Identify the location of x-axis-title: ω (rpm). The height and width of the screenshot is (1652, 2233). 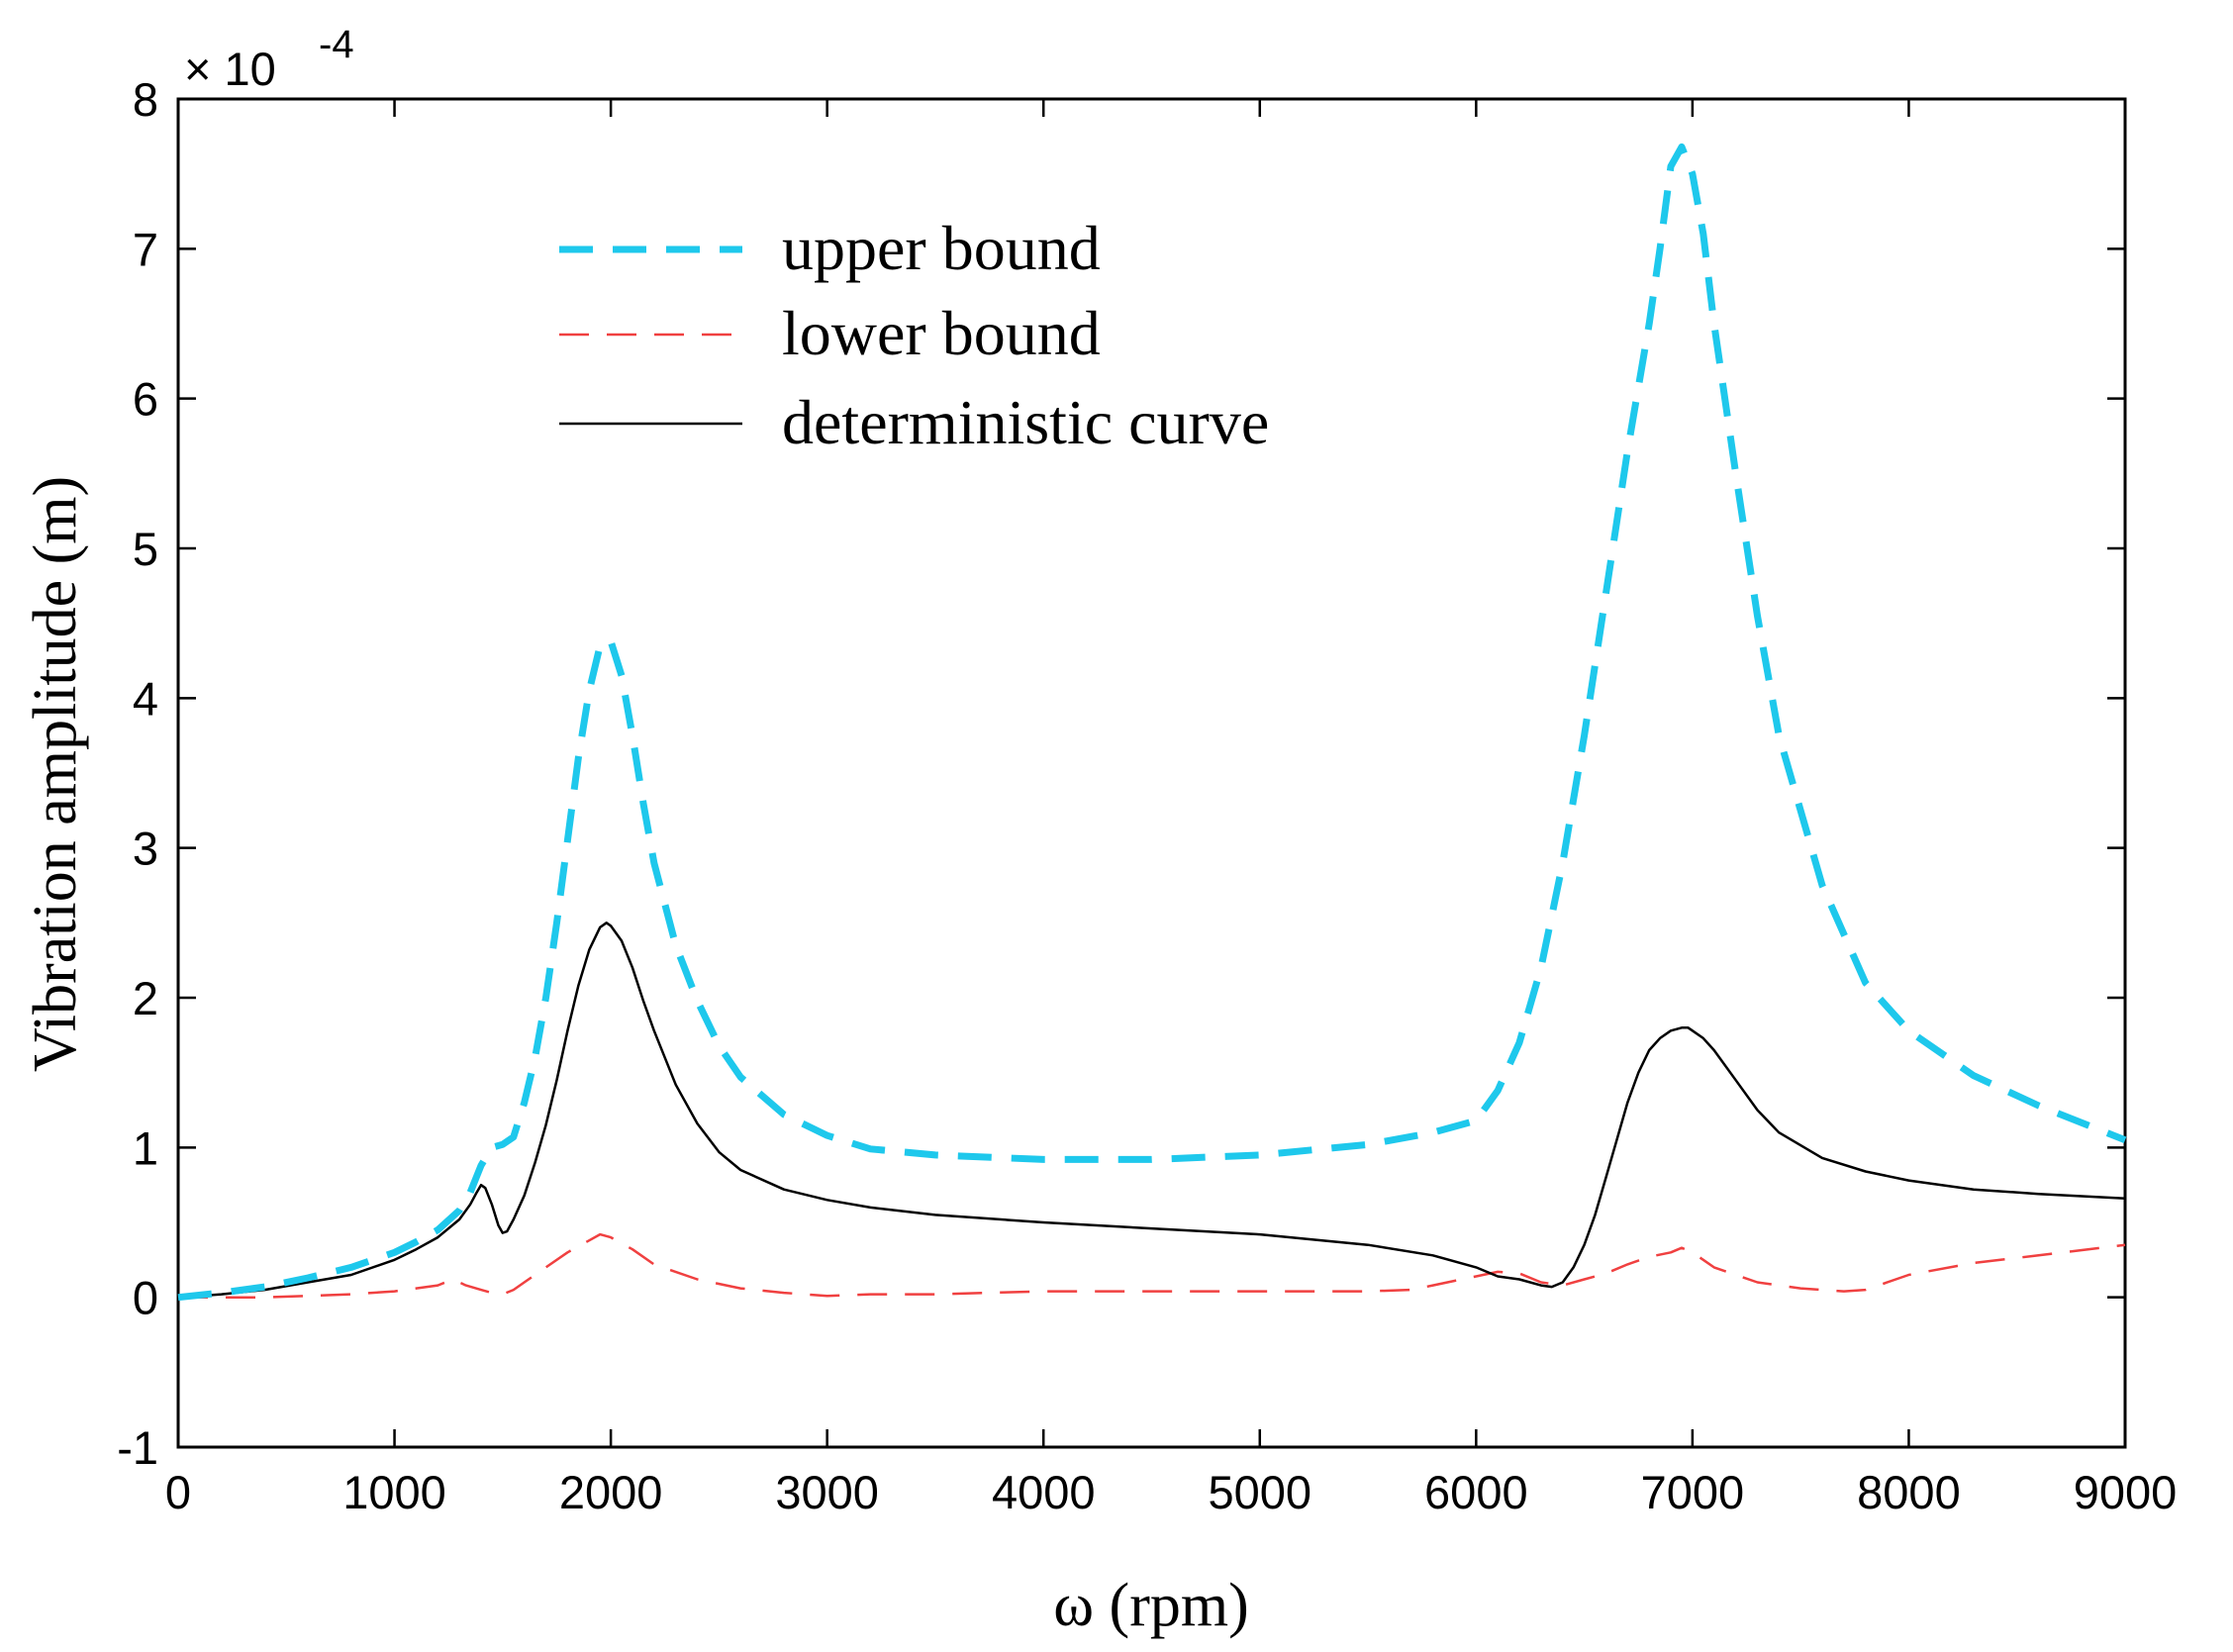
(1151, 1605).